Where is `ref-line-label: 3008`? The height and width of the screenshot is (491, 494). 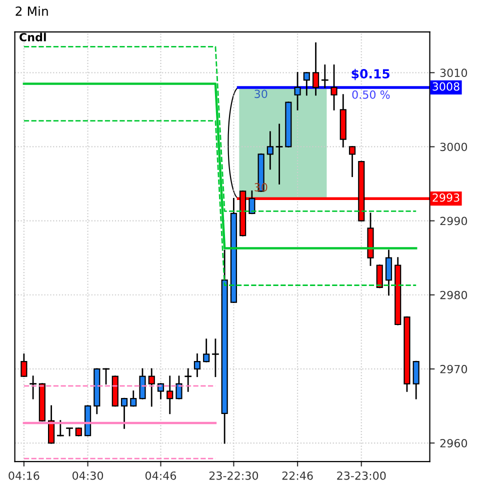
ref-line-label: 3008 is located at coordinates (446, 86).